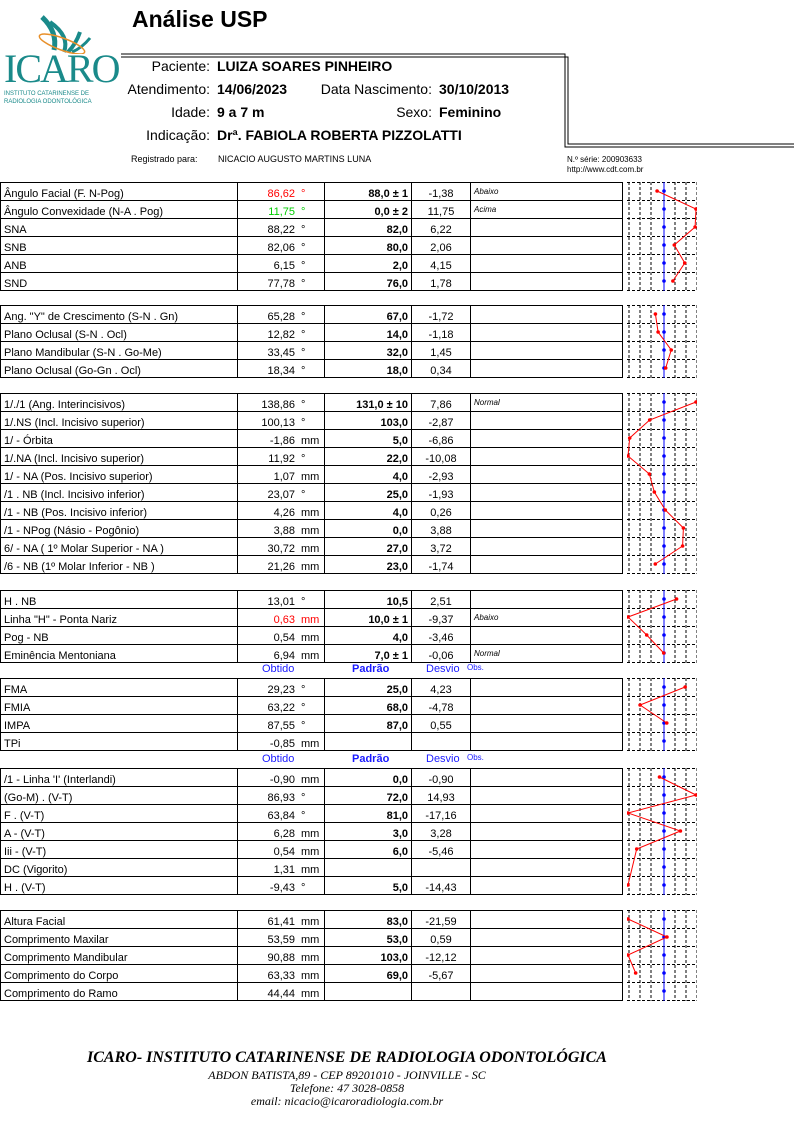 The image size is (794, 1123). Describe the element at coordinates (347, 1088) in the screenshot. I see `footer-phone: Telefone: 47 3028-0858` at that location.